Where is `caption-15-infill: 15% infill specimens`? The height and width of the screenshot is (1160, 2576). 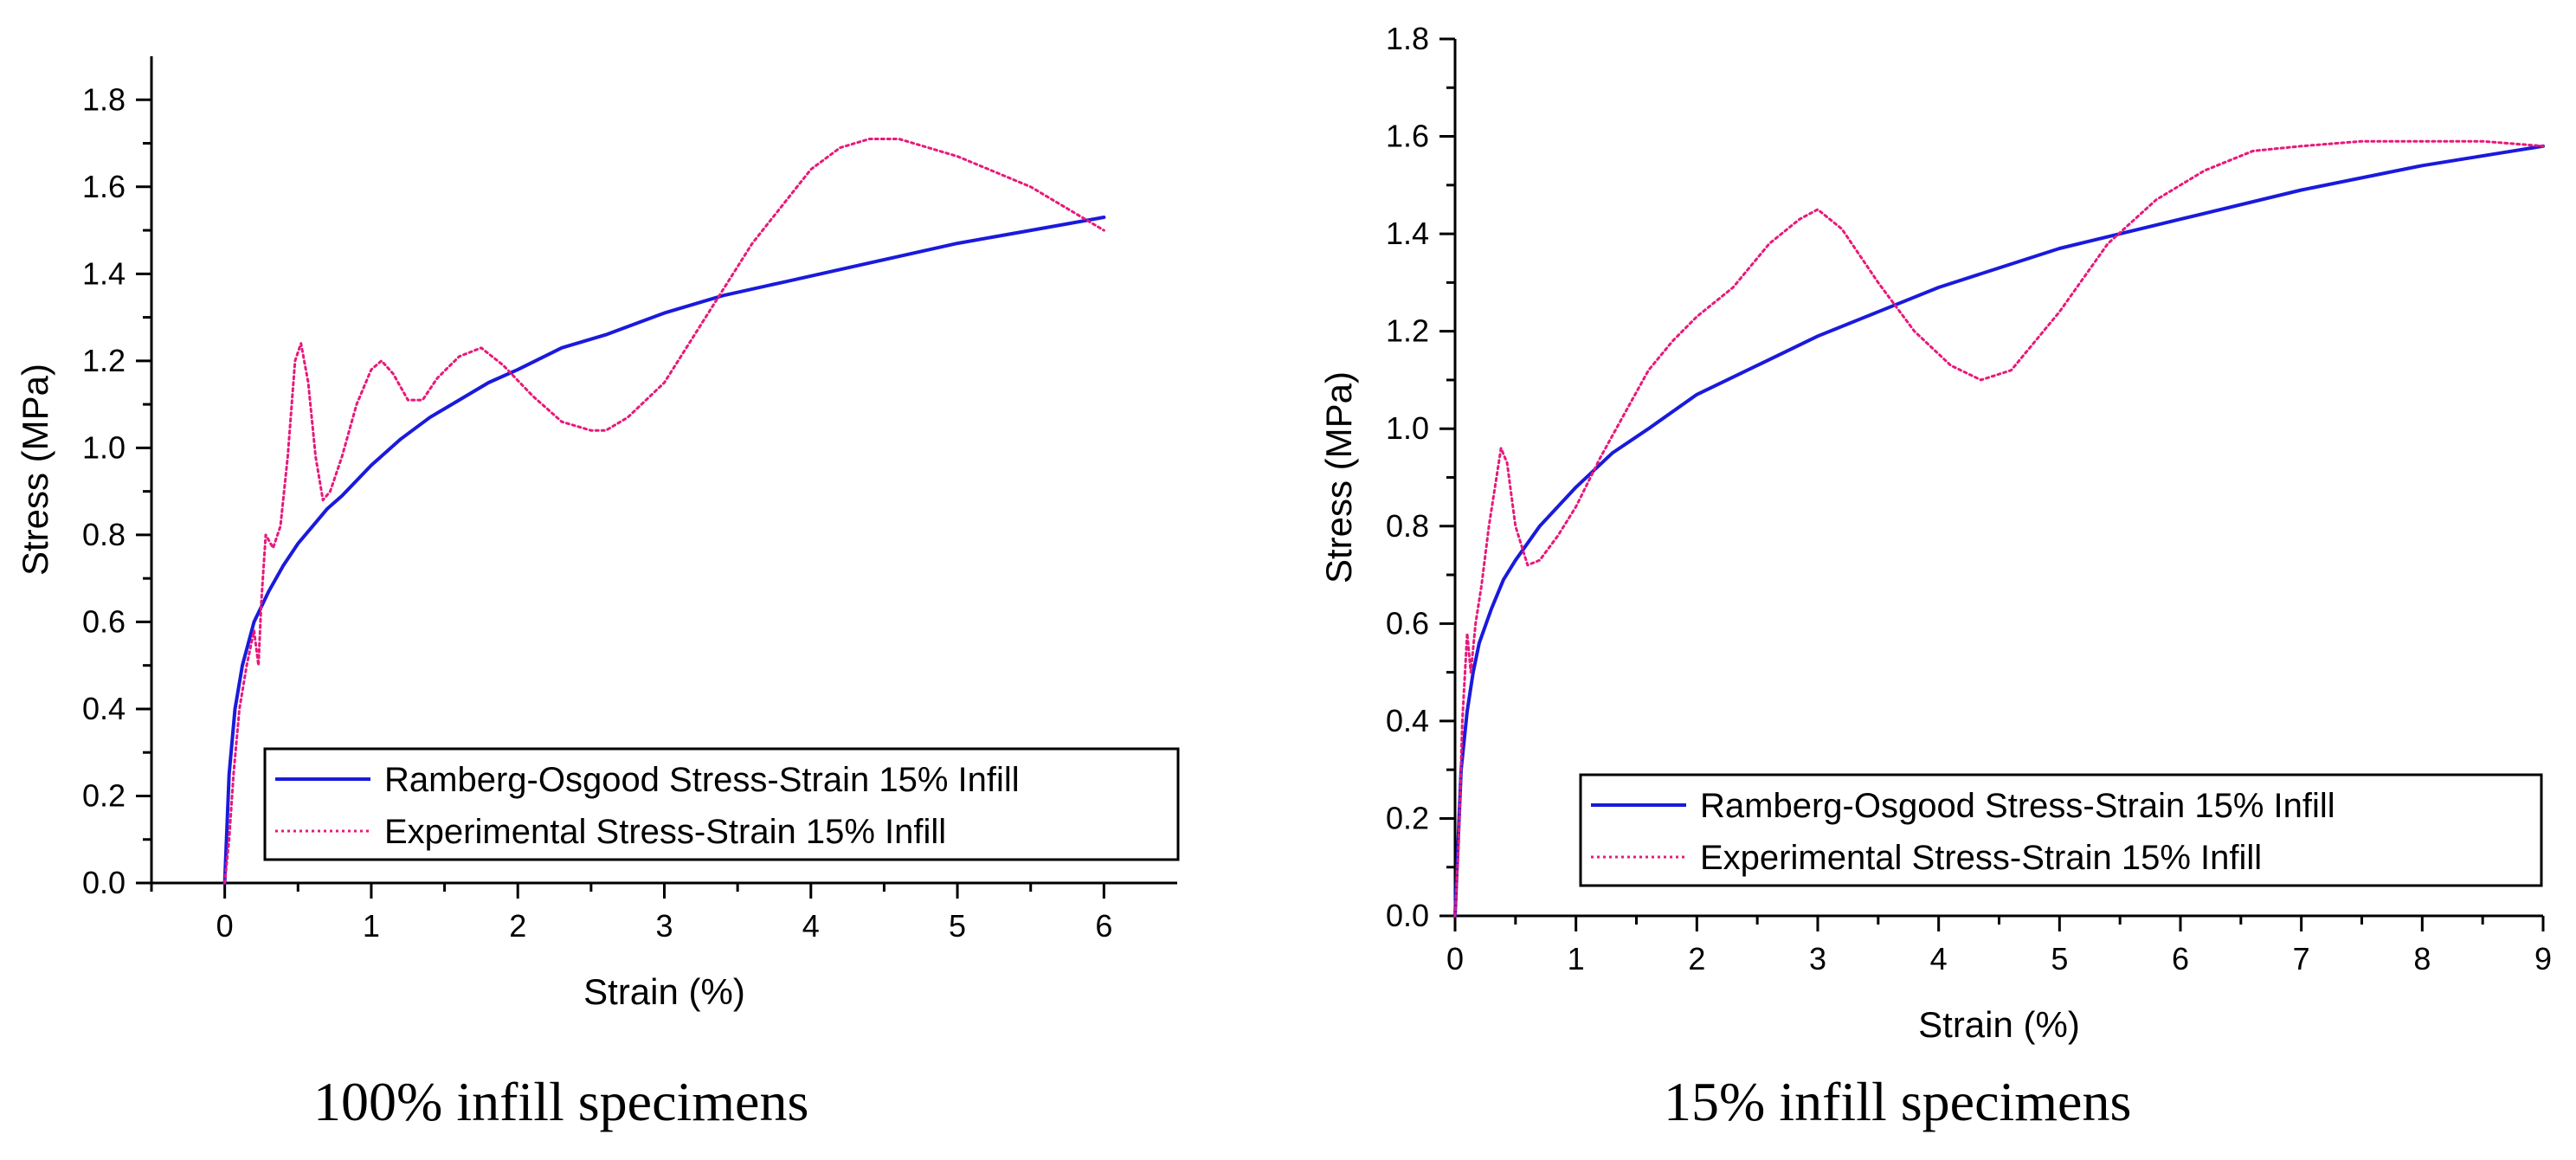
caption-15-infill: 15% infill specimens is located at coordinates (1898, 1101).